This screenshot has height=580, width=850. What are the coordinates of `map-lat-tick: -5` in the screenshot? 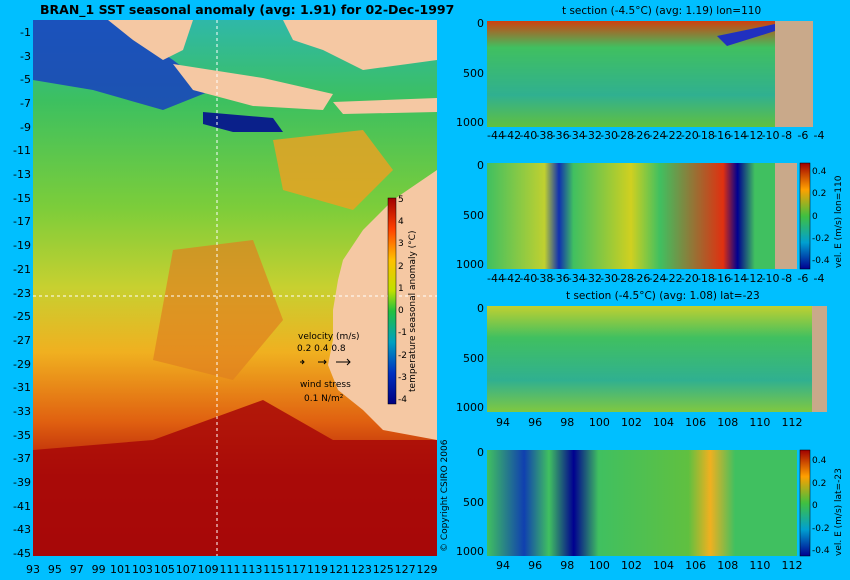 It's located at (25, 80).